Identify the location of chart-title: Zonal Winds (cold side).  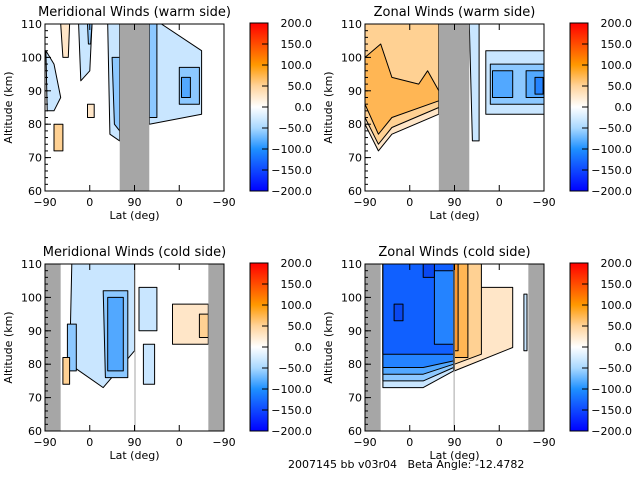
(454, 252).